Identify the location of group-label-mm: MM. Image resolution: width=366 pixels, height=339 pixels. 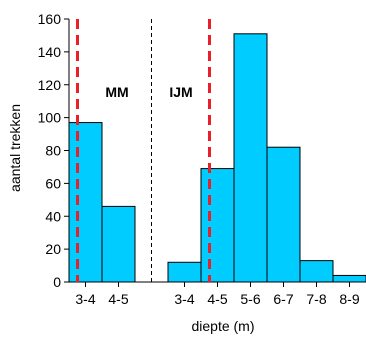
(116, 92).